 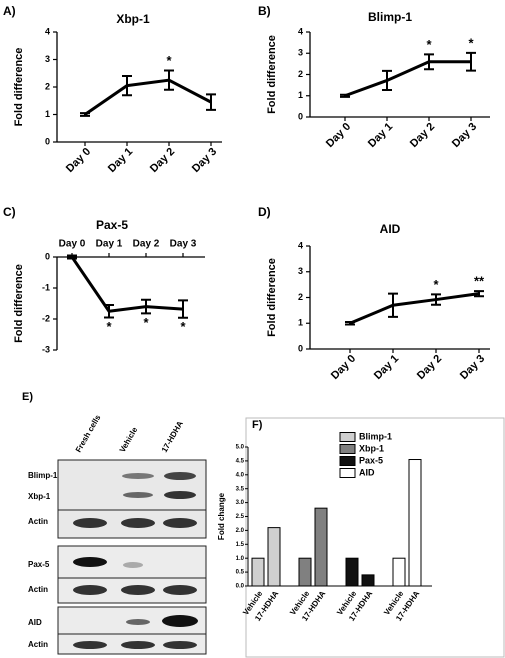 I want to click on chart-title: AID, so click(x=390, y=229).